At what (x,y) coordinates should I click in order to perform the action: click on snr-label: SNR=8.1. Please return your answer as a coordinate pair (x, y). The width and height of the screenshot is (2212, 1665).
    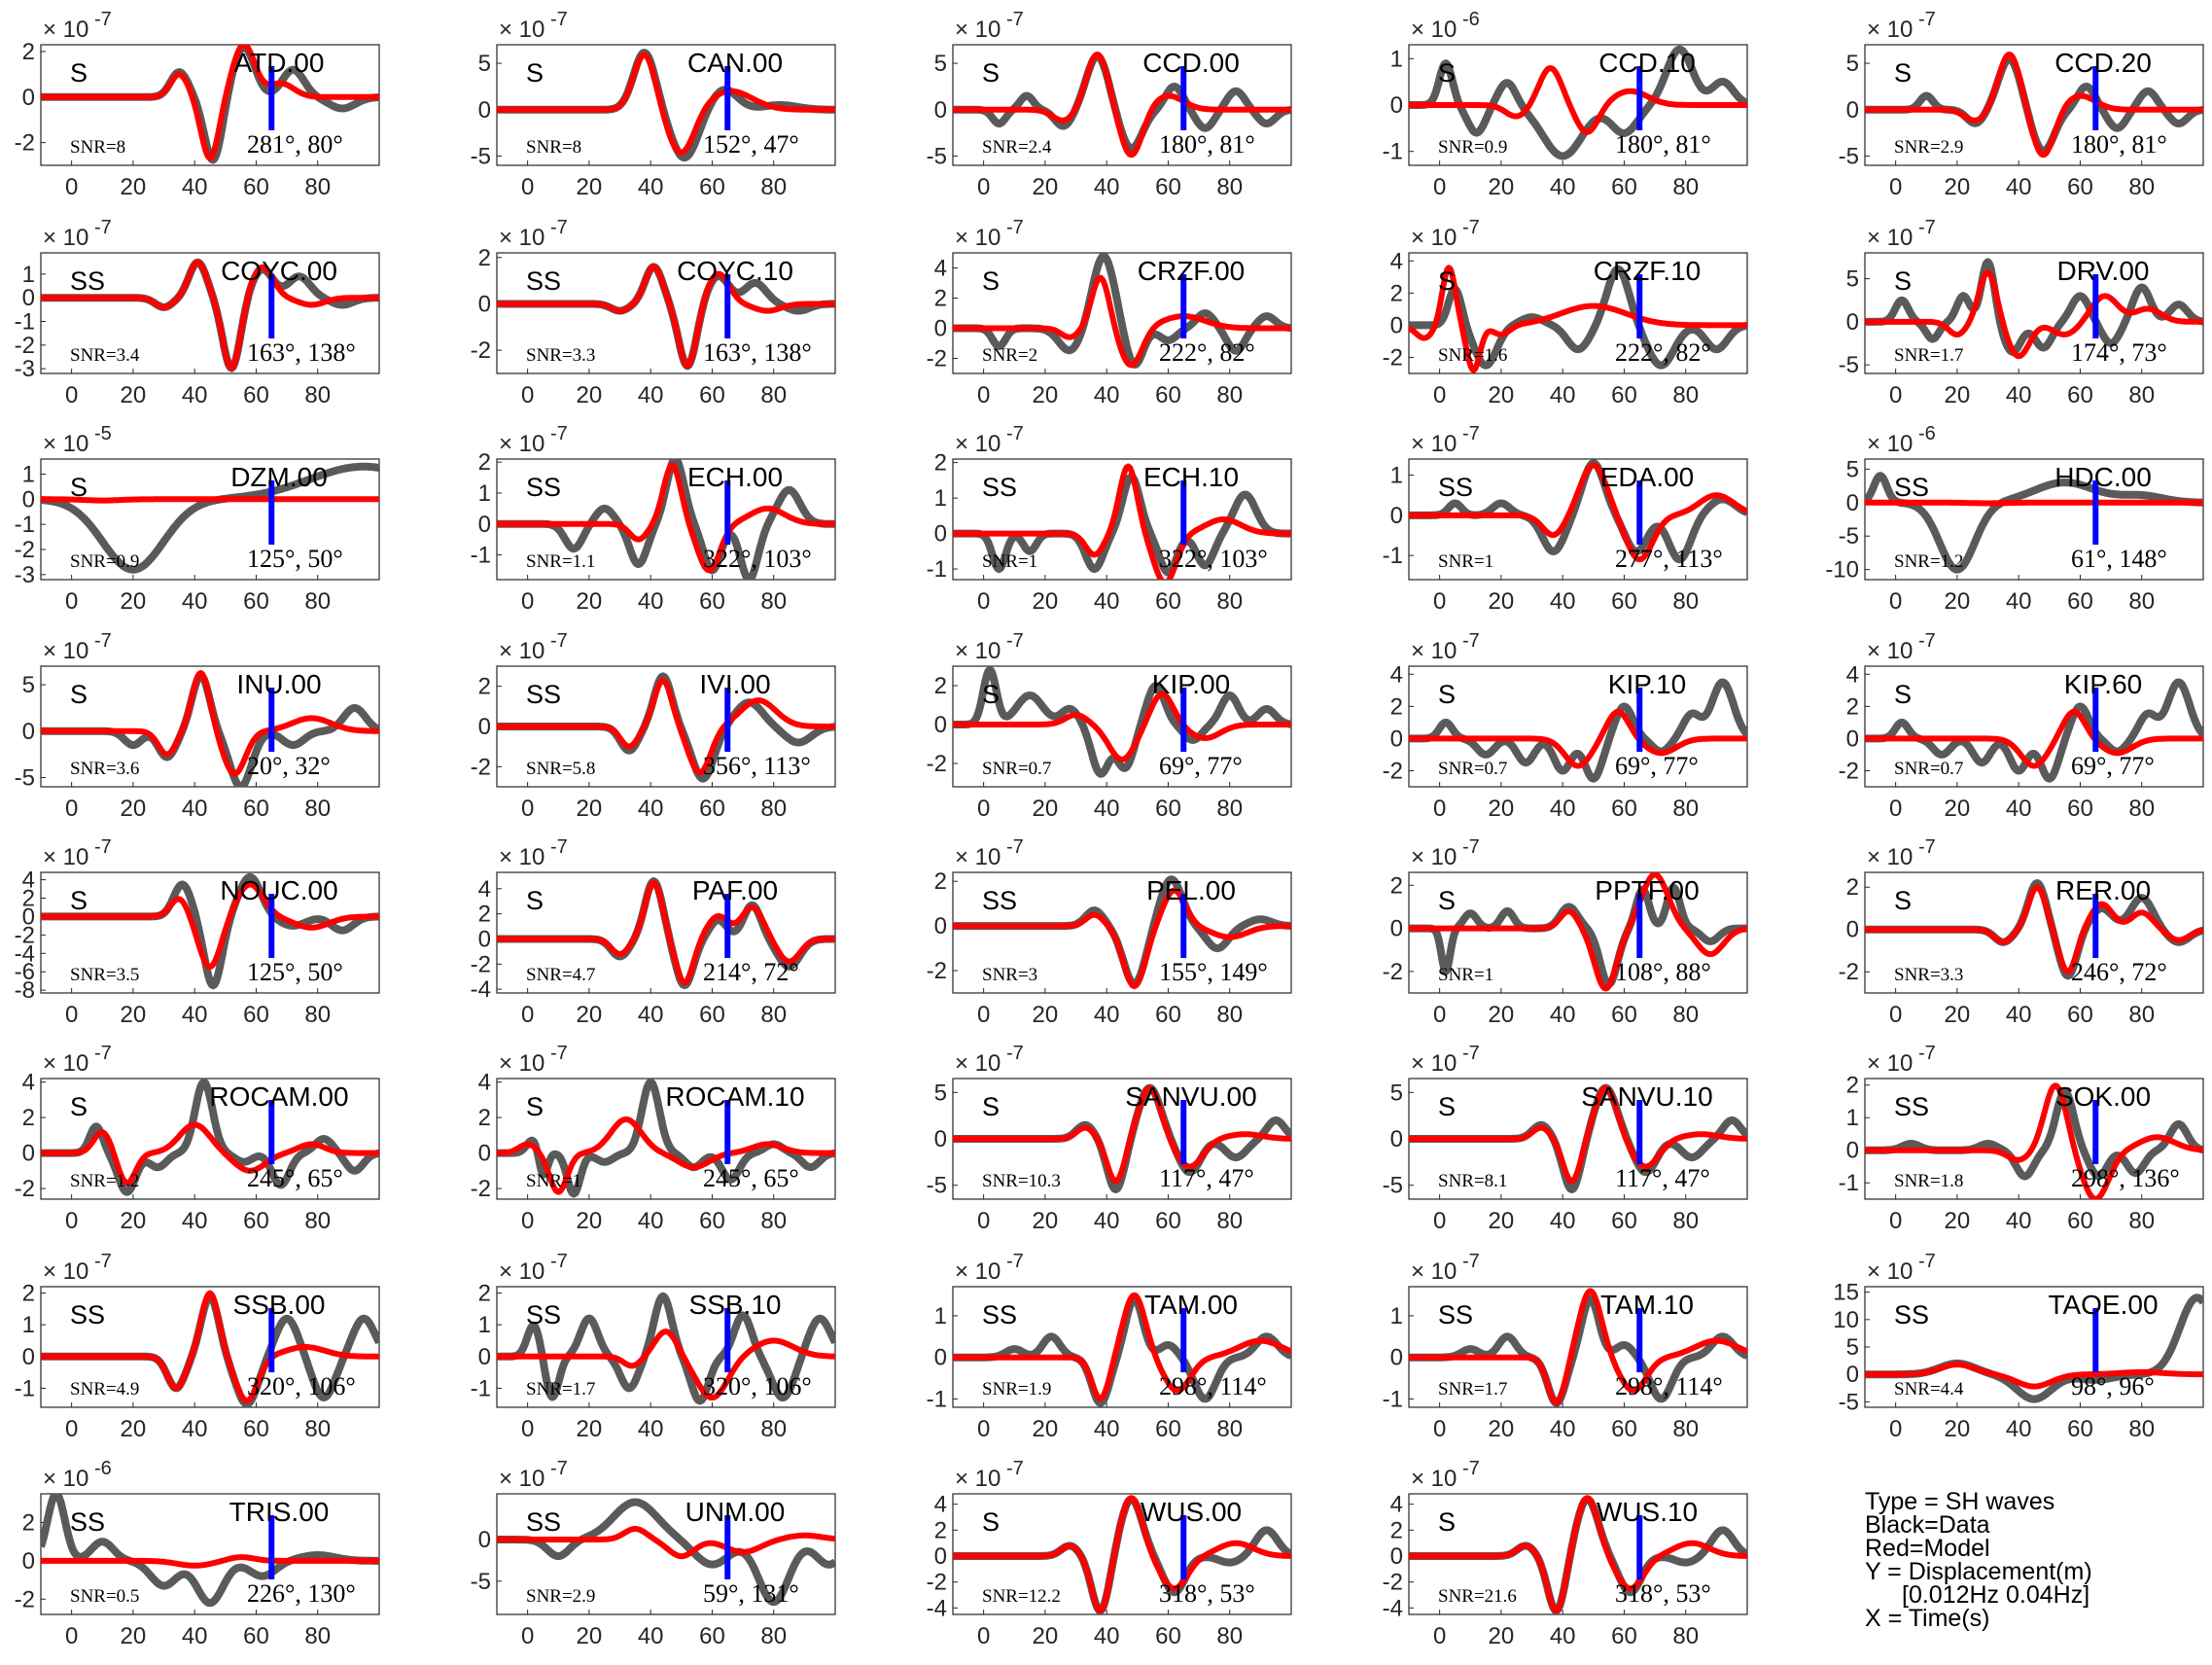
    Looking at the image, I should click on (1472, 1181).